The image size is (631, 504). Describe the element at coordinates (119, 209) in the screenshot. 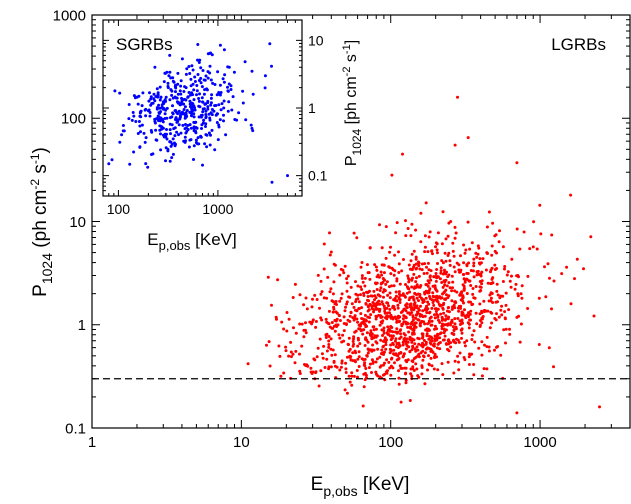

I see `x-tick-label: 100` at that location.